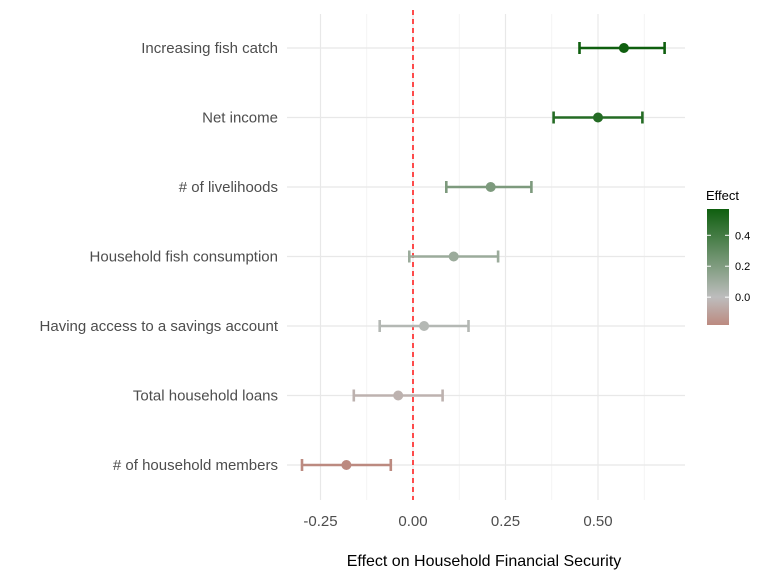 The height and width of the screenshot is (576, 768). What do you see at coordinates (742, 298) in the screenshot?
I see `legend-tick-label: 0.0` at bounding box center [742, 298].